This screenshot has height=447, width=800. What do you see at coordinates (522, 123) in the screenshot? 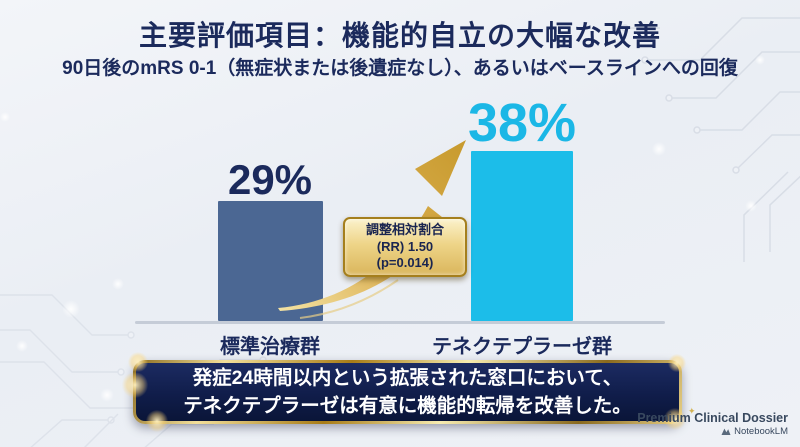
I see `value-label-tenecteplase: 38%` at bounding box center [522, 123].